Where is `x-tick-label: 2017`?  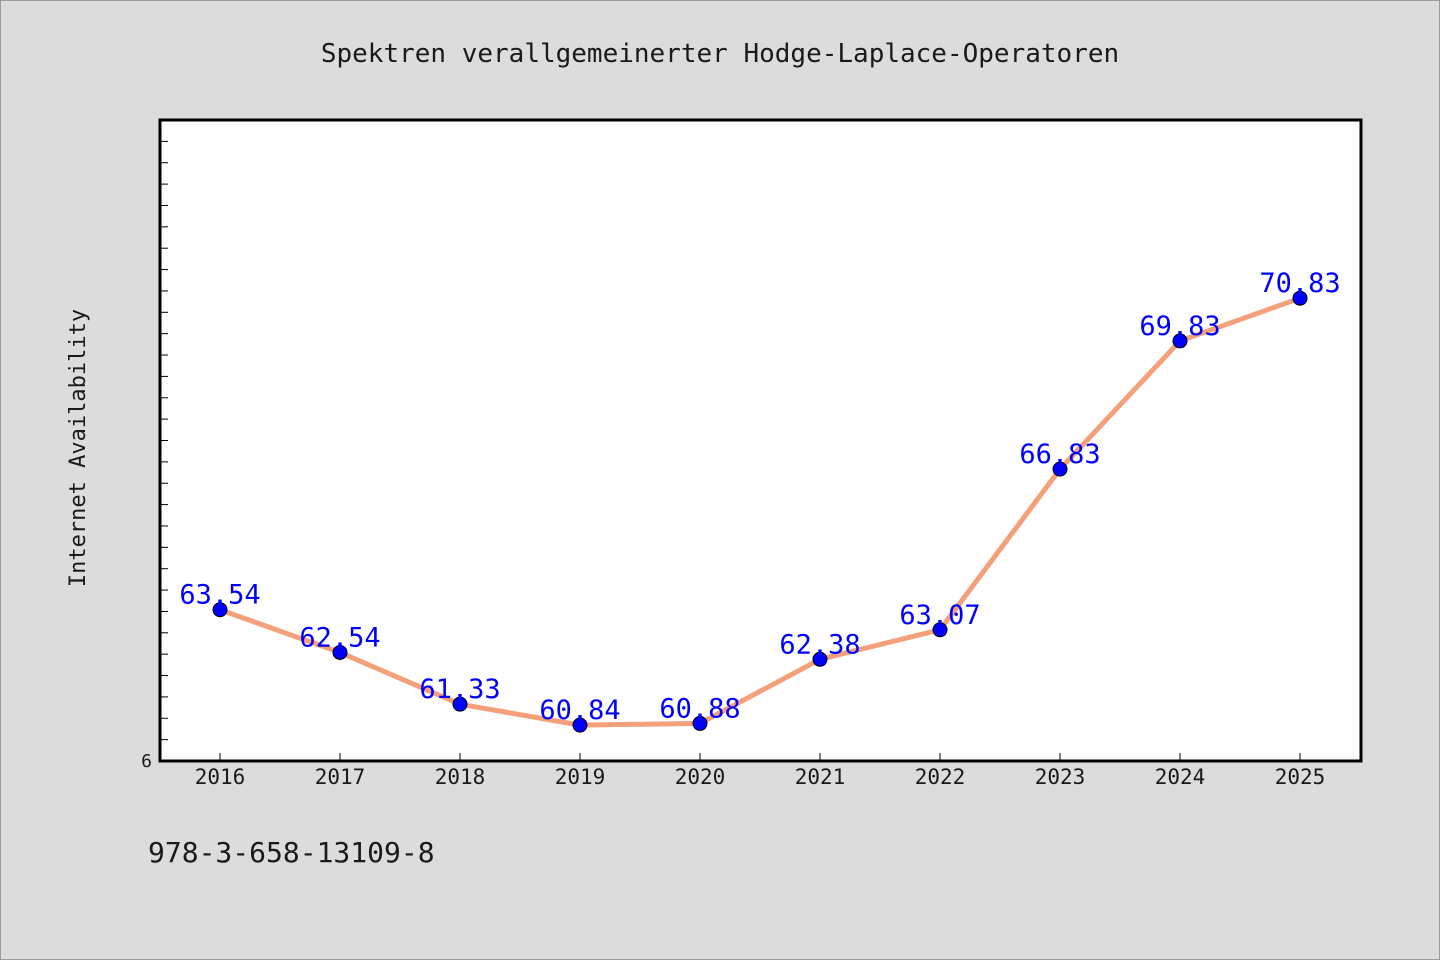
x-tick-label: 2017 is located at coordinates (340, 777).